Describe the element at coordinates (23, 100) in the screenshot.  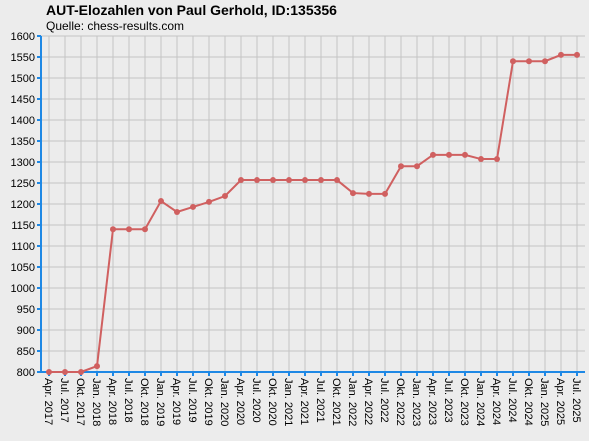
I see `y-tick-label: 1450` at that location.